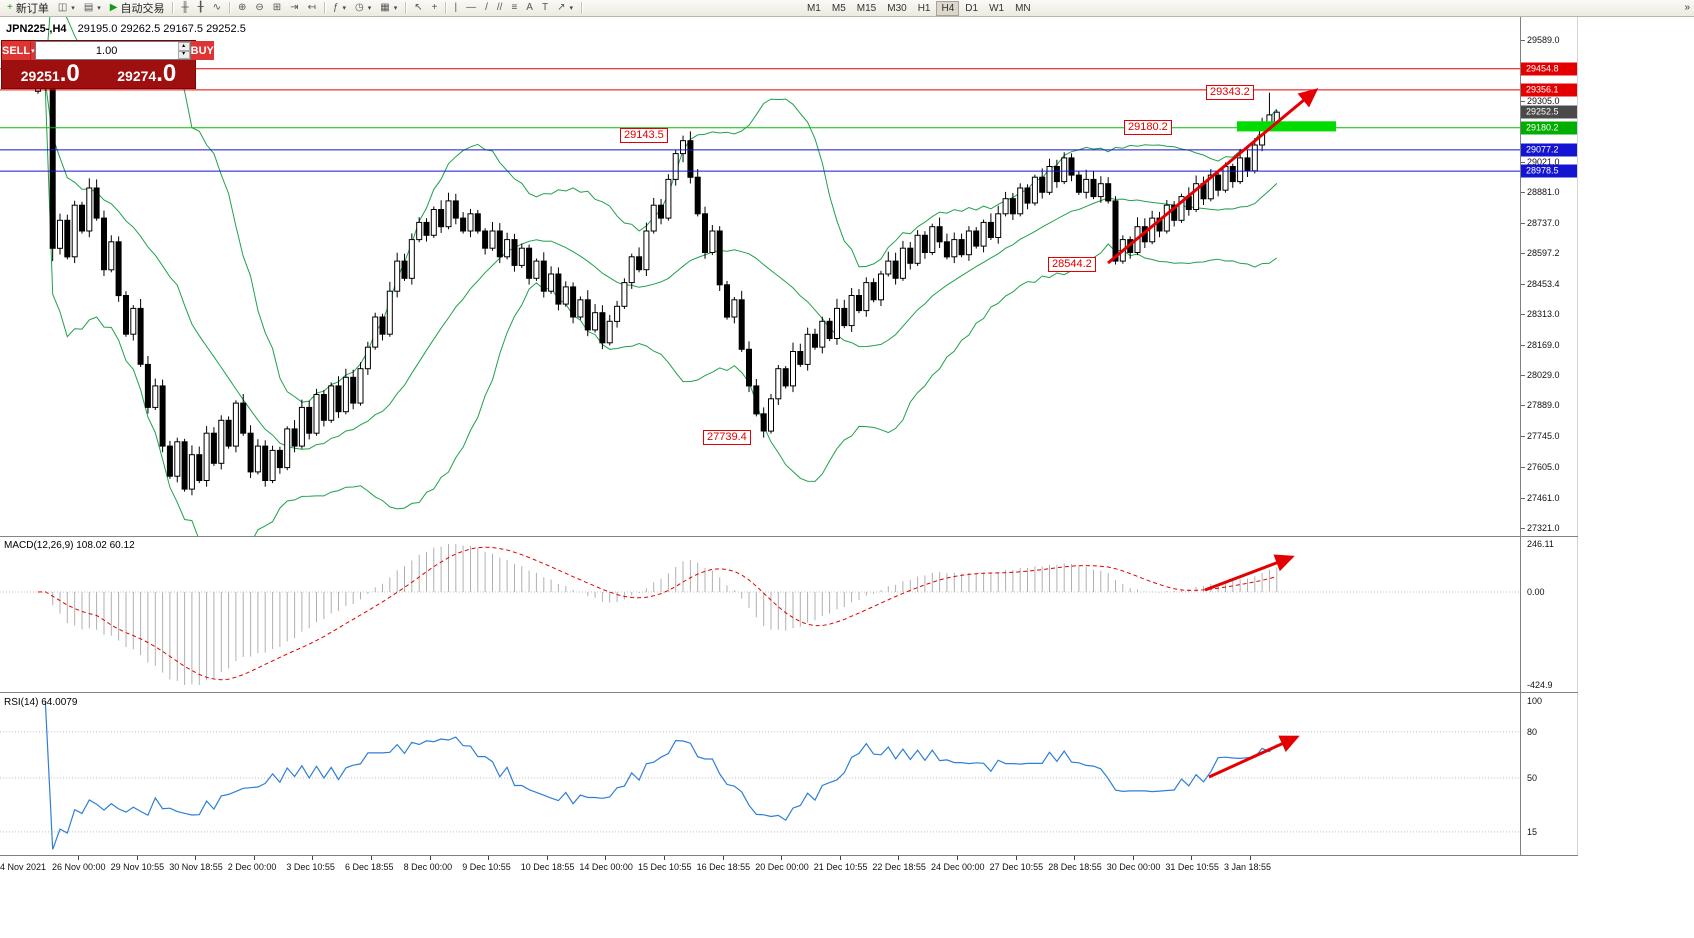 The height and width of the screenshot is (938, 1694). What do you see at coordinates (1072, 264) in the screenshot?
I see `price-label-flag: 28544.2` at bounding box center [1072, 264].